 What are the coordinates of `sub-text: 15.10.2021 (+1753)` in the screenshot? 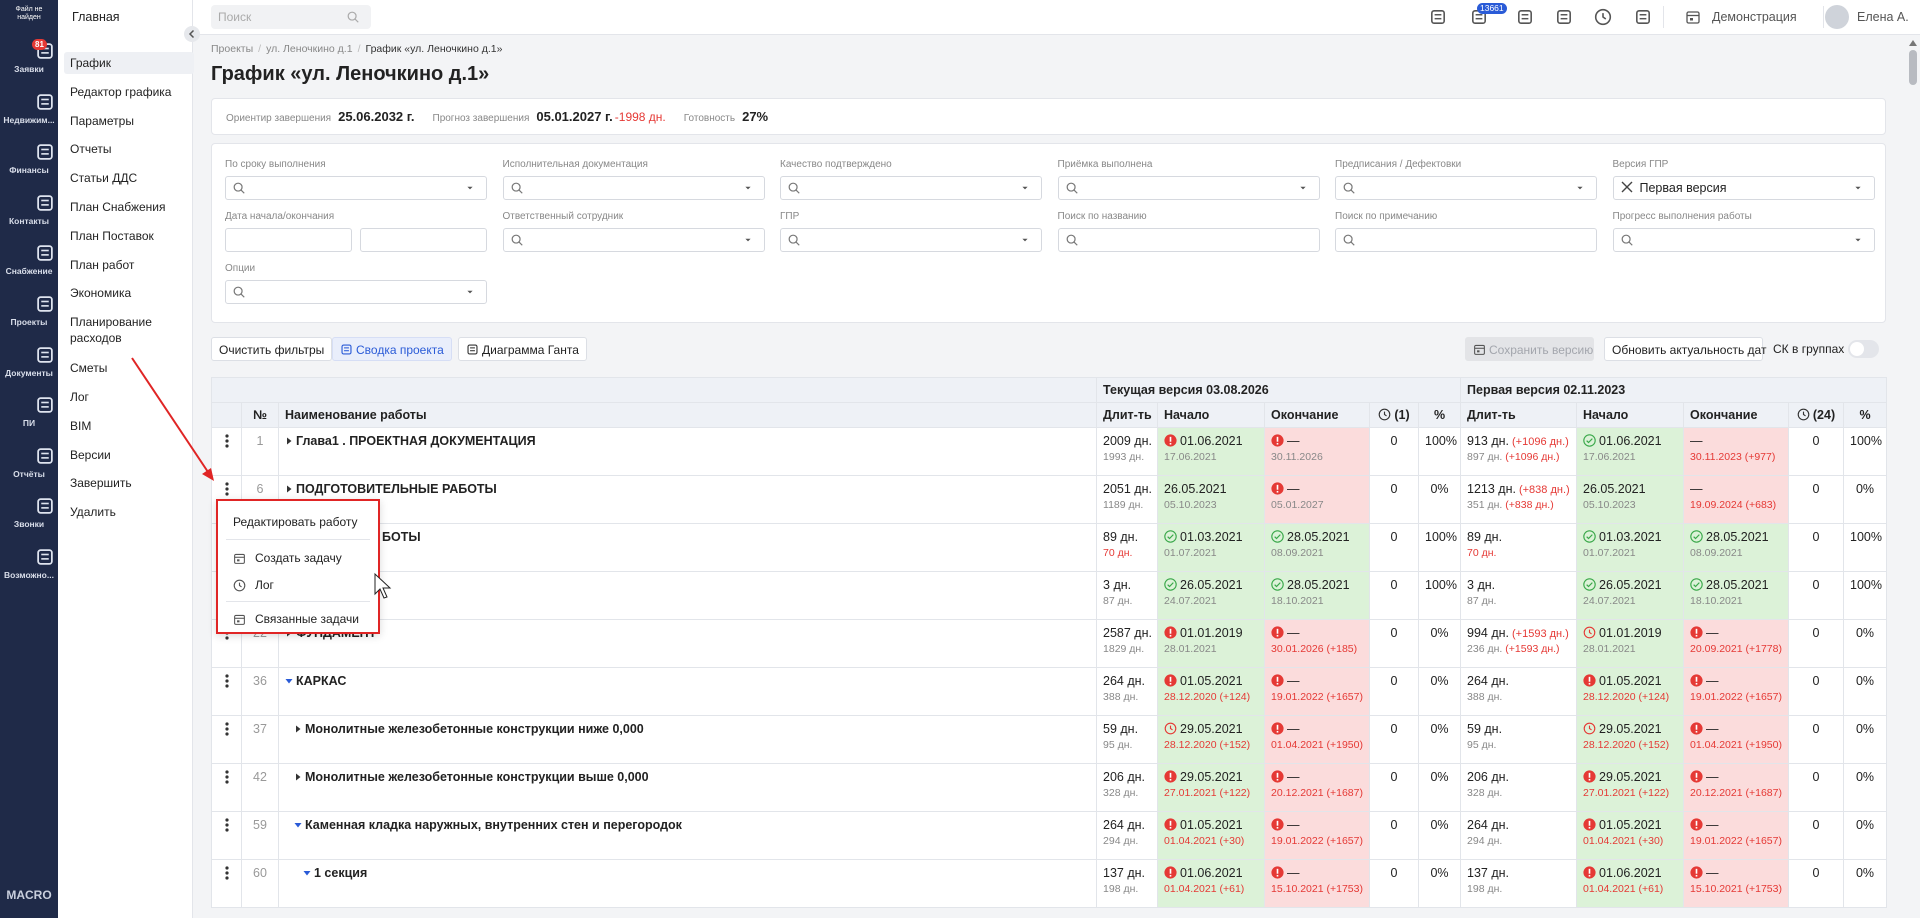 It's located at (1317, 889).